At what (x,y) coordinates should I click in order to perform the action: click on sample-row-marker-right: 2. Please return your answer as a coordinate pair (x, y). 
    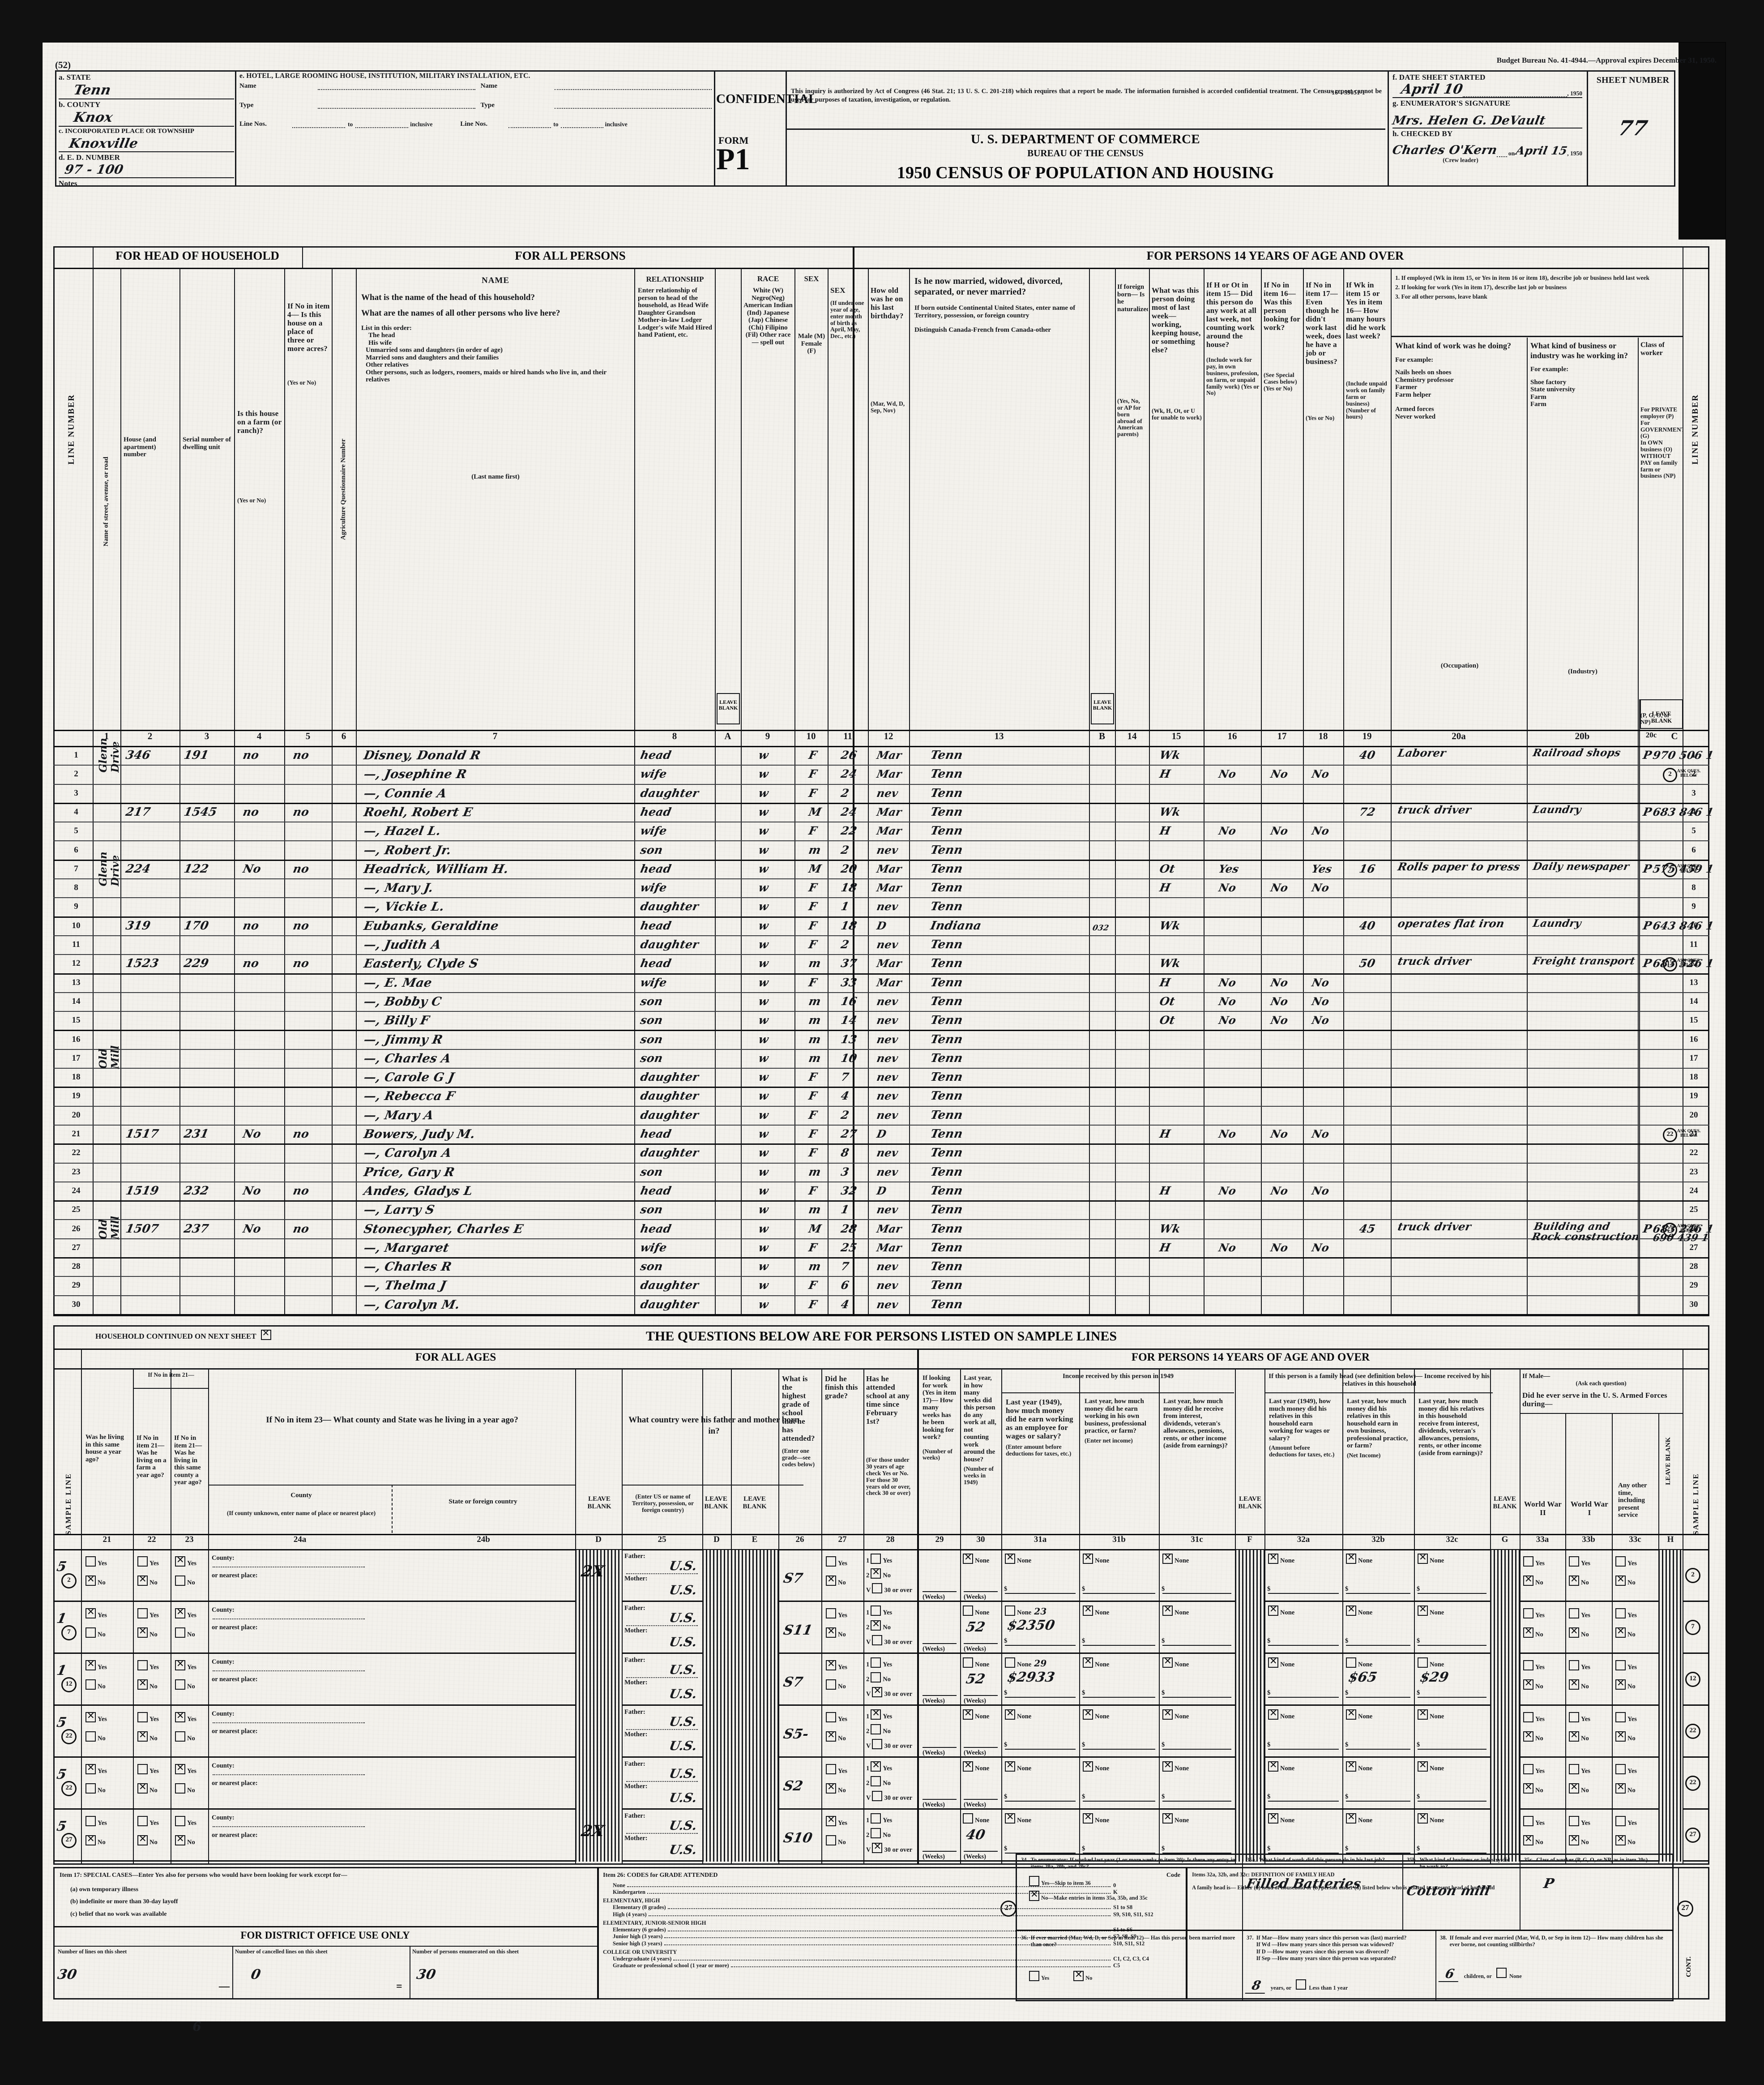
    Looking at the image, I should click on (1694, 1576).